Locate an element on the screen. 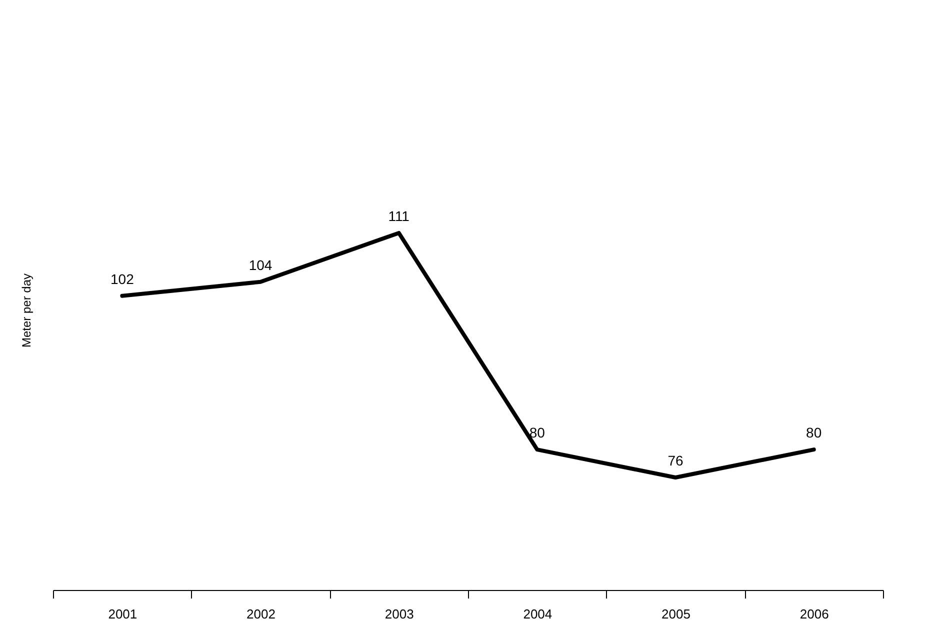 The height and width of the screenshot is (638, 952). x-tick-label: 2003 is located at coordinates (399, 614).